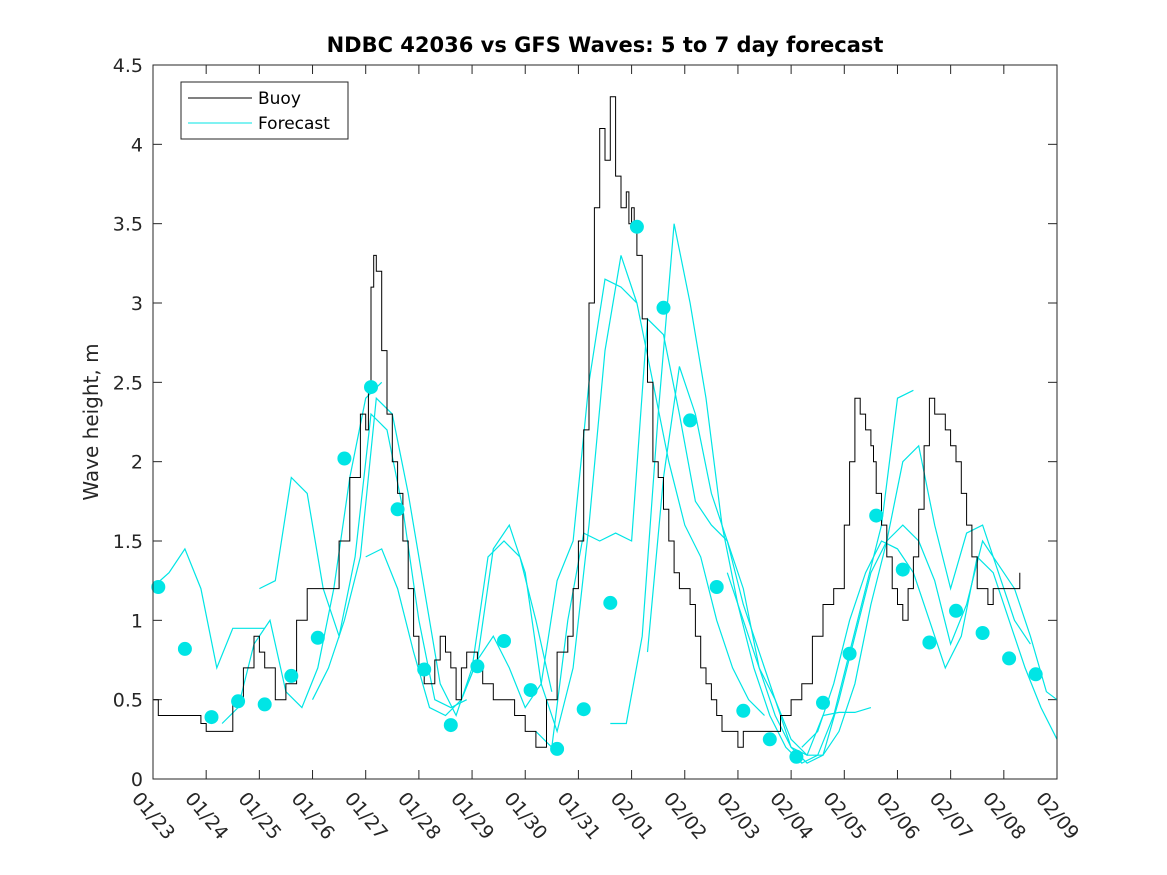 This screenshot has width=1167, height=875. Describe the element at coordinates (128, 423) in the screenshot. I see `y-tick-labels: 0 0.5 1 1.5 2 2.5 3 3.5 4 4.5` at that location.